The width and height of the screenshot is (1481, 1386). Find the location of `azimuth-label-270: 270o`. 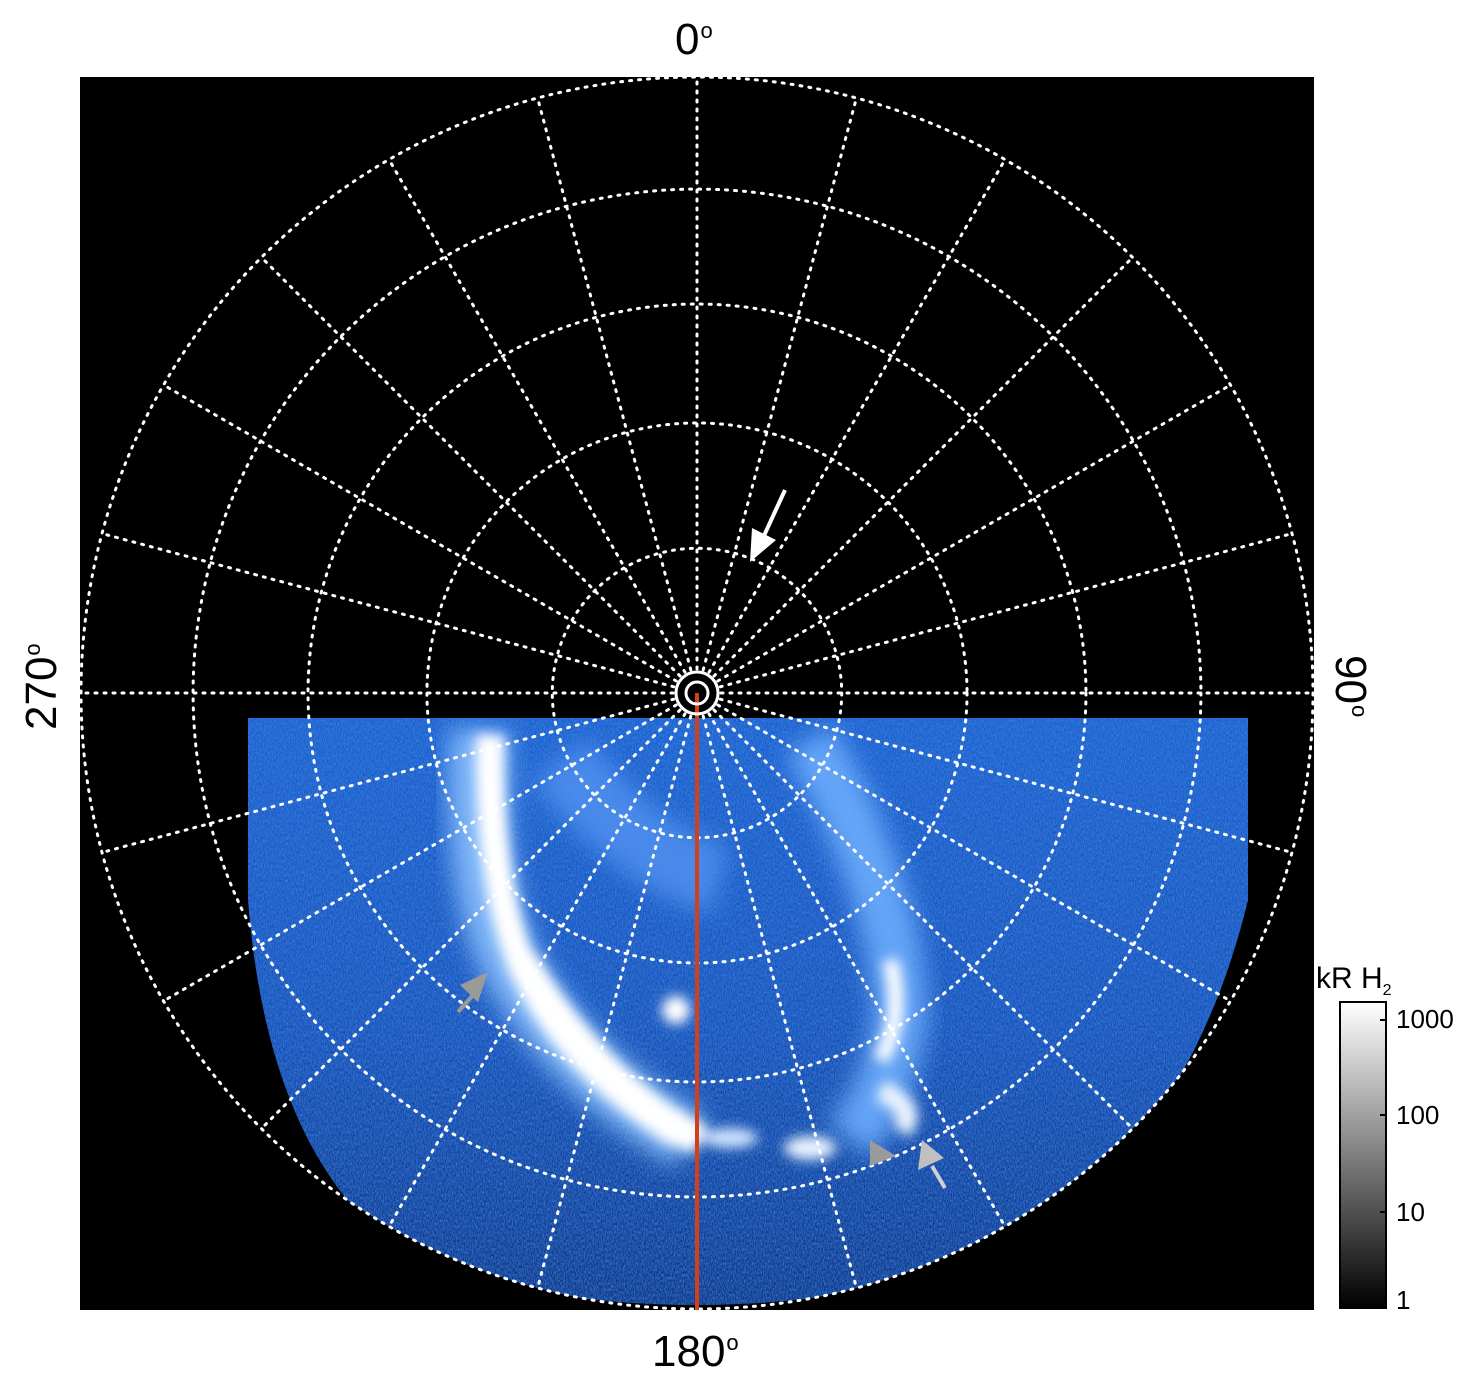

azimuth-label-270: 270o is located at coordinates (41, 686).